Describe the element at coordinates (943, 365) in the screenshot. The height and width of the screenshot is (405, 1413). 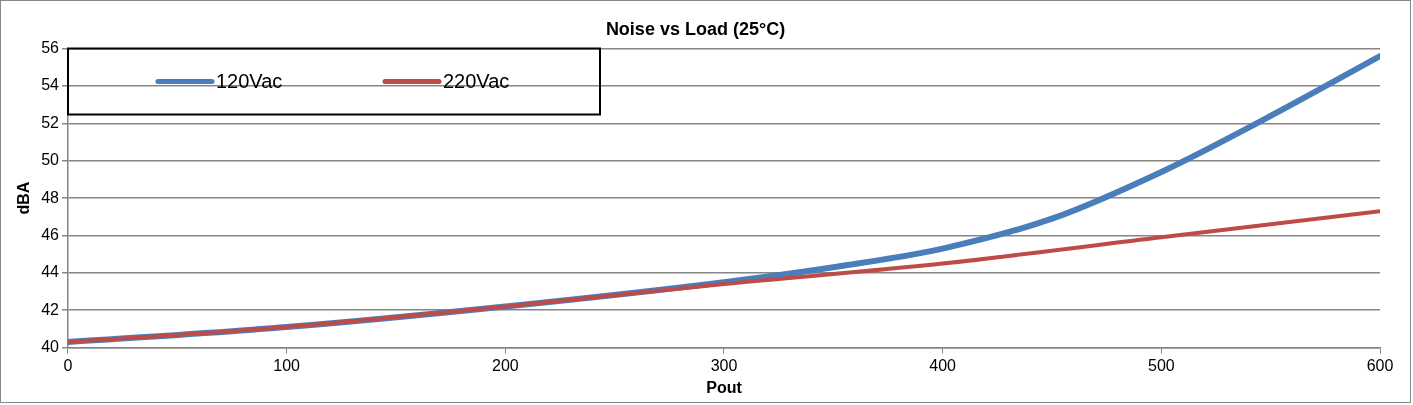
I see `x-tick-label: 400` at that location.